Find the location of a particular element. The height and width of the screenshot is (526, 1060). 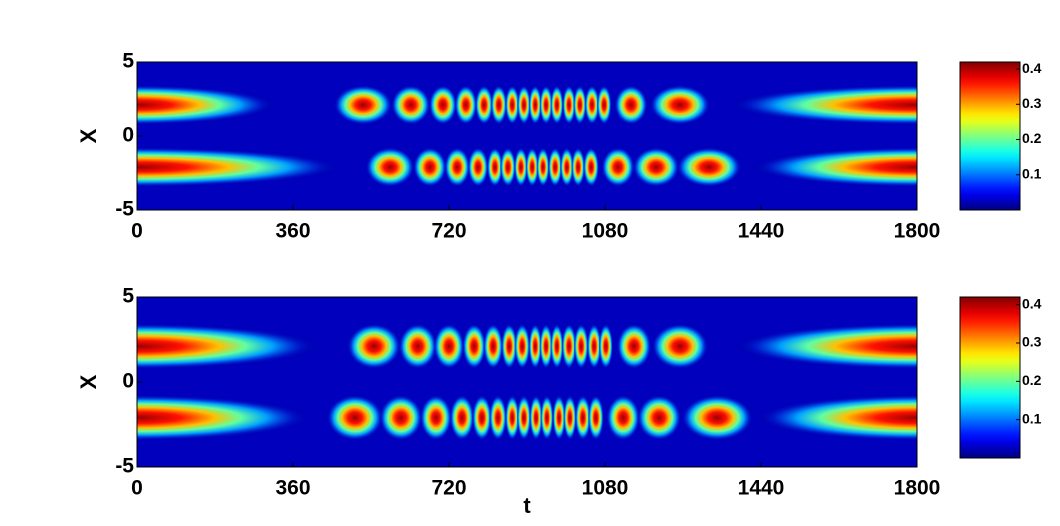

x-tick-label: 1080 is located at coordinates (605, 488).